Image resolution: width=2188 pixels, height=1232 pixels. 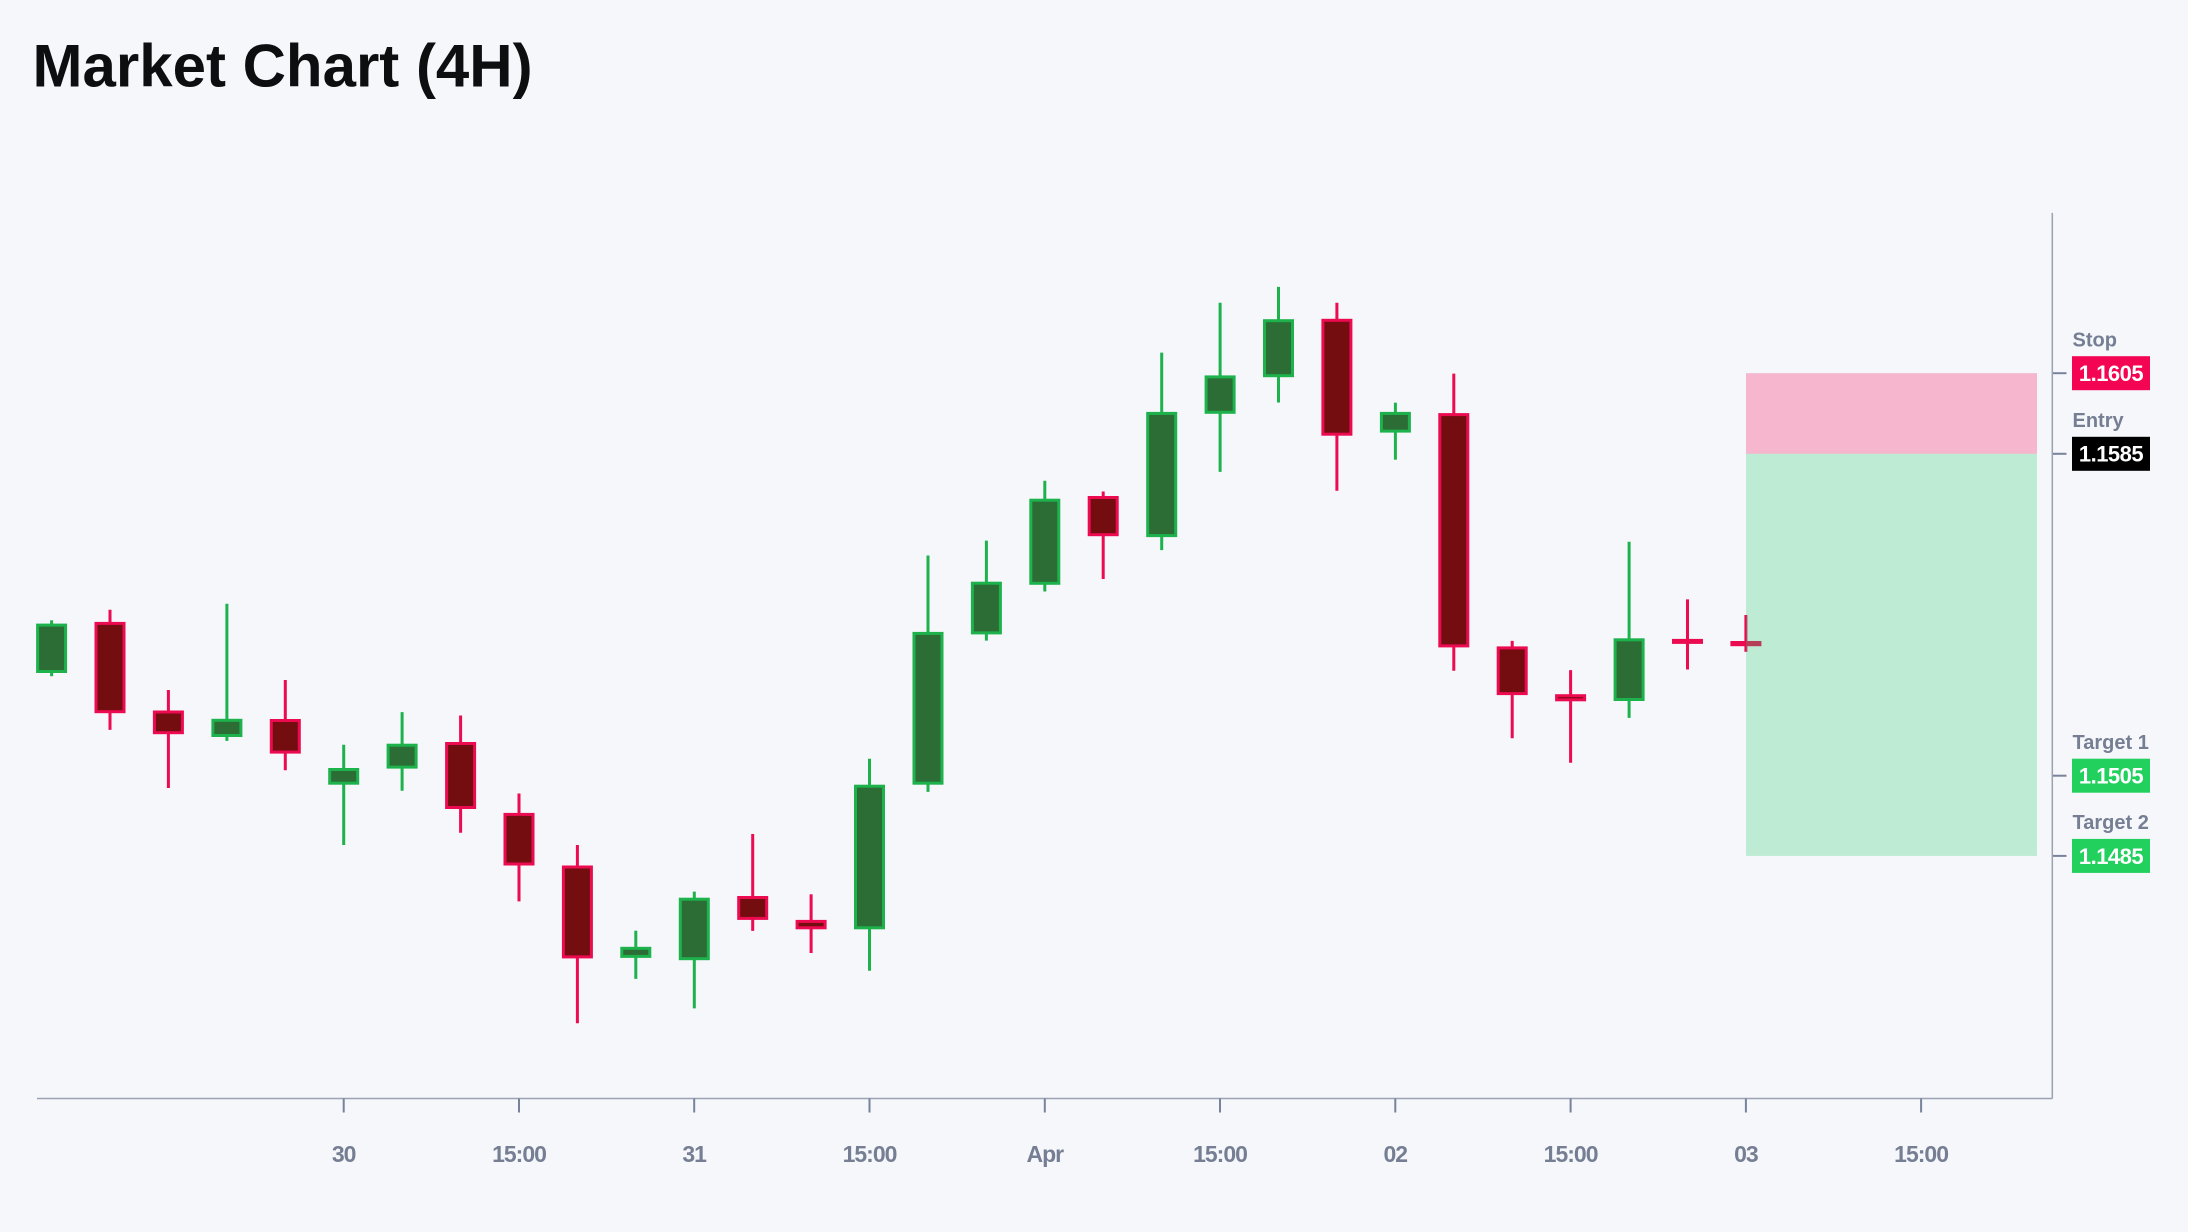 What do you see at coordinates (283, 66) in the screenshot?
I see `svg-text: Market Chart (4H)` at bounding box center [283, 66].